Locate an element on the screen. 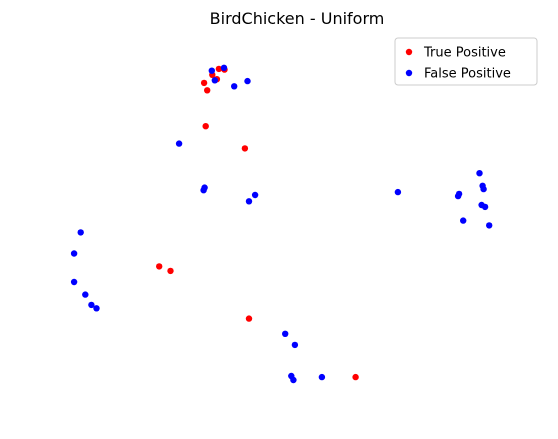 This screenshot has width=558, height=439. legend-frame is located at coordinates (466, 61).